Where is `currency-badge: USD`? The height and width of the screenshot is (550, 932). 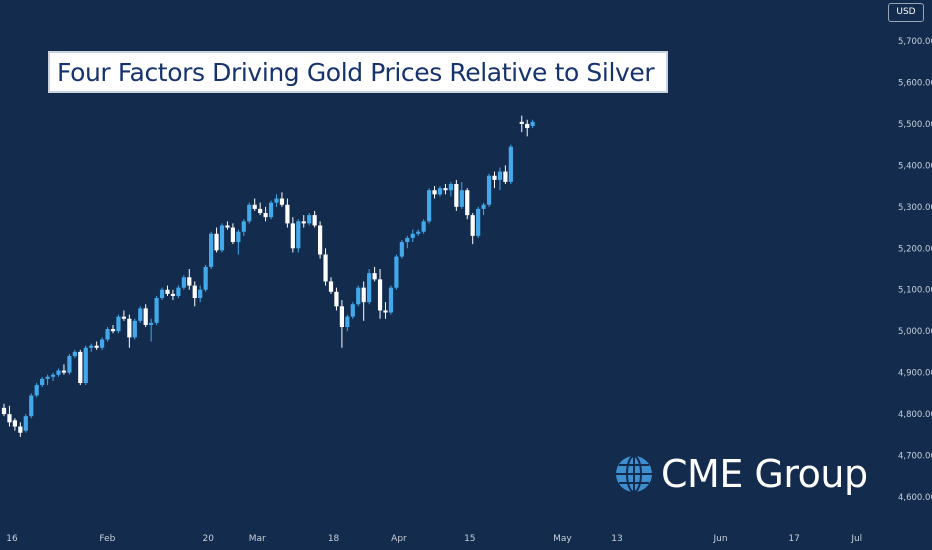 currency-badge: USD is located at coordinates (906, 12).